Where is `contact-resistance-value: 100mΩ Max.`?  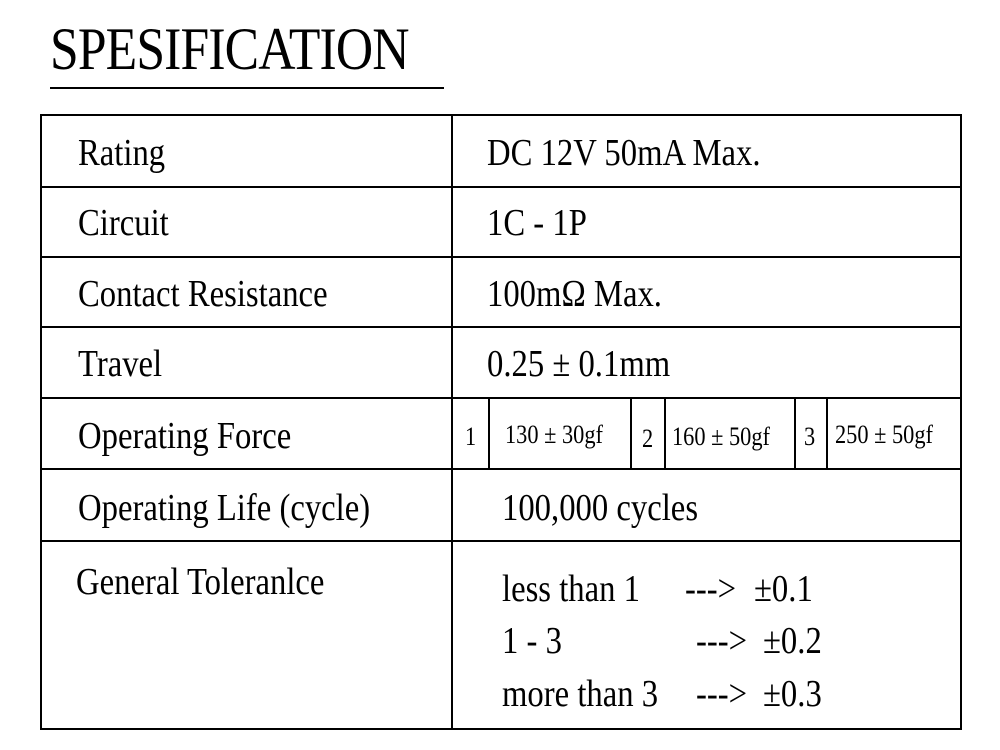
contact-resistance-value: 100mΩ Max. is located at coordinates (574, 294).